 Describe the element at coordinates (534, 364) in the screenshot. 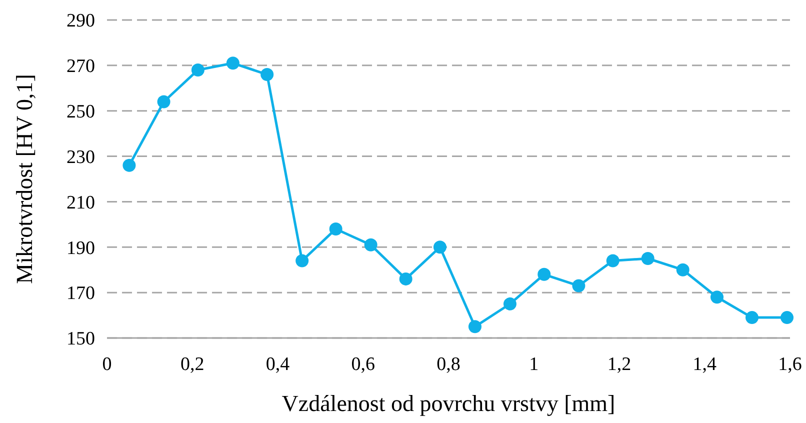

I see `x-tick-label: 1` at that location.